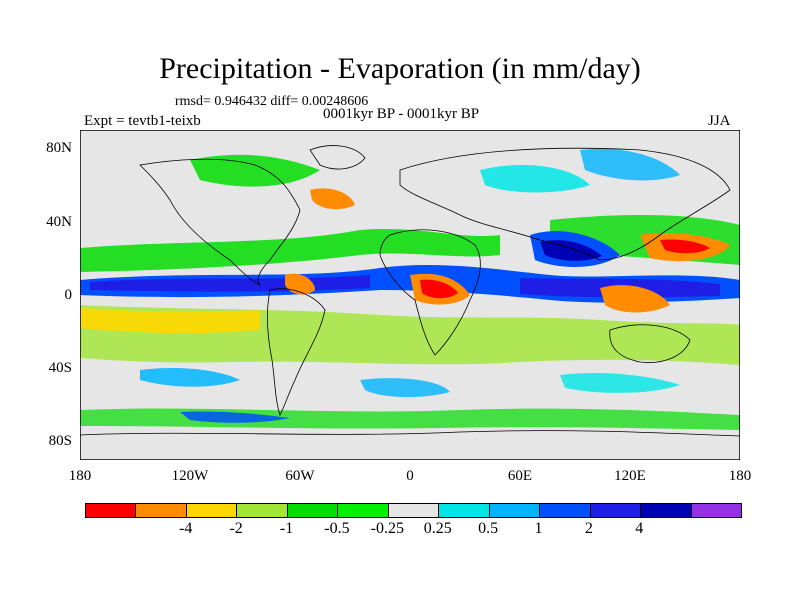 The width and height of the screenshot is (800, 600). What do you see at coordinates (719, 121) in the screenshot?
I see `season-label: JJA` at bounding box center [719, 121].